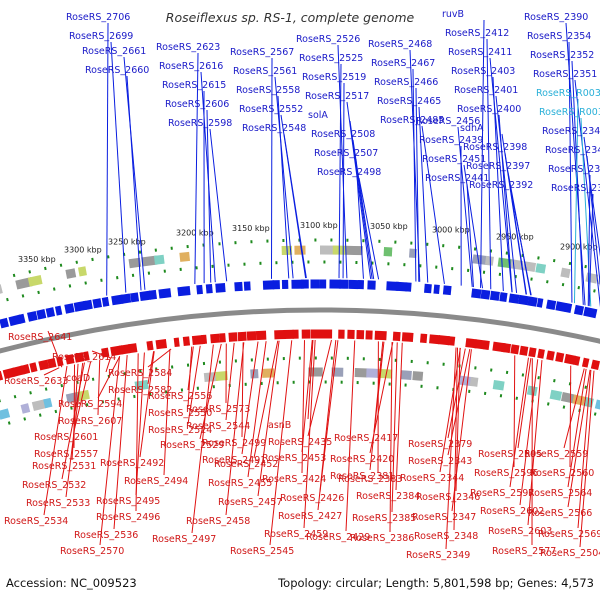  What do you see at coordinates (346, 153) in the screenshot?
I see `gene-label: RoseRS_2507` at bounding box center [346, 153].